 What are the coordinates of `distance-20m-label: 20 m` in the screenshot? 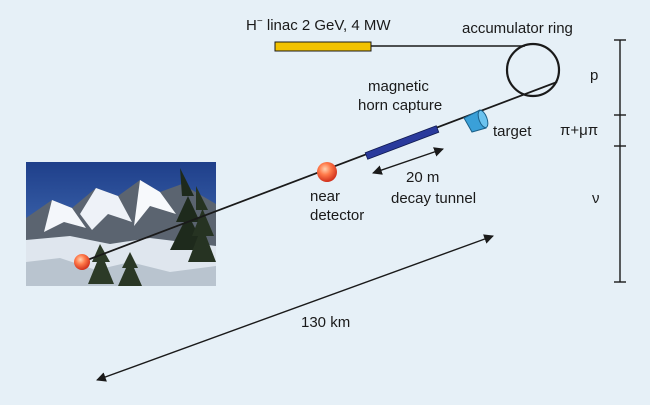 It's located at (422, 177).